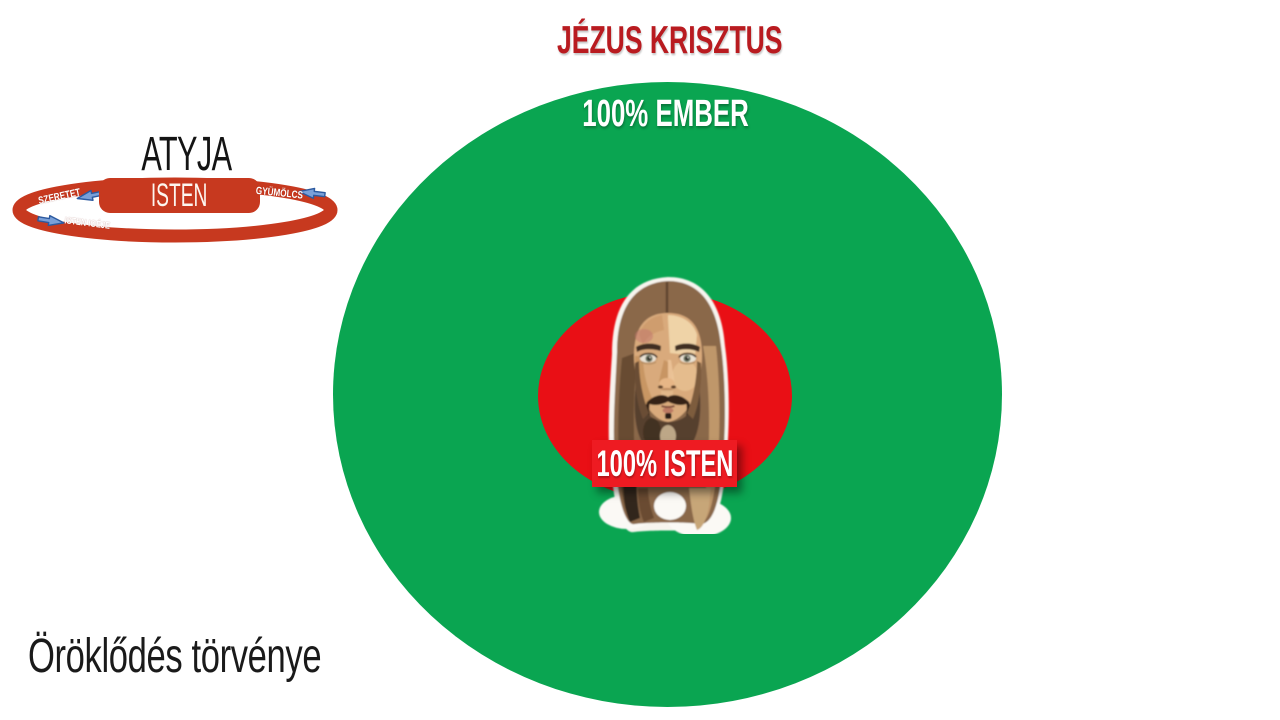 The image size is (1280, 720). I want to click on inner-ellipse-label: 100% ISTEN, so click(664, 463).